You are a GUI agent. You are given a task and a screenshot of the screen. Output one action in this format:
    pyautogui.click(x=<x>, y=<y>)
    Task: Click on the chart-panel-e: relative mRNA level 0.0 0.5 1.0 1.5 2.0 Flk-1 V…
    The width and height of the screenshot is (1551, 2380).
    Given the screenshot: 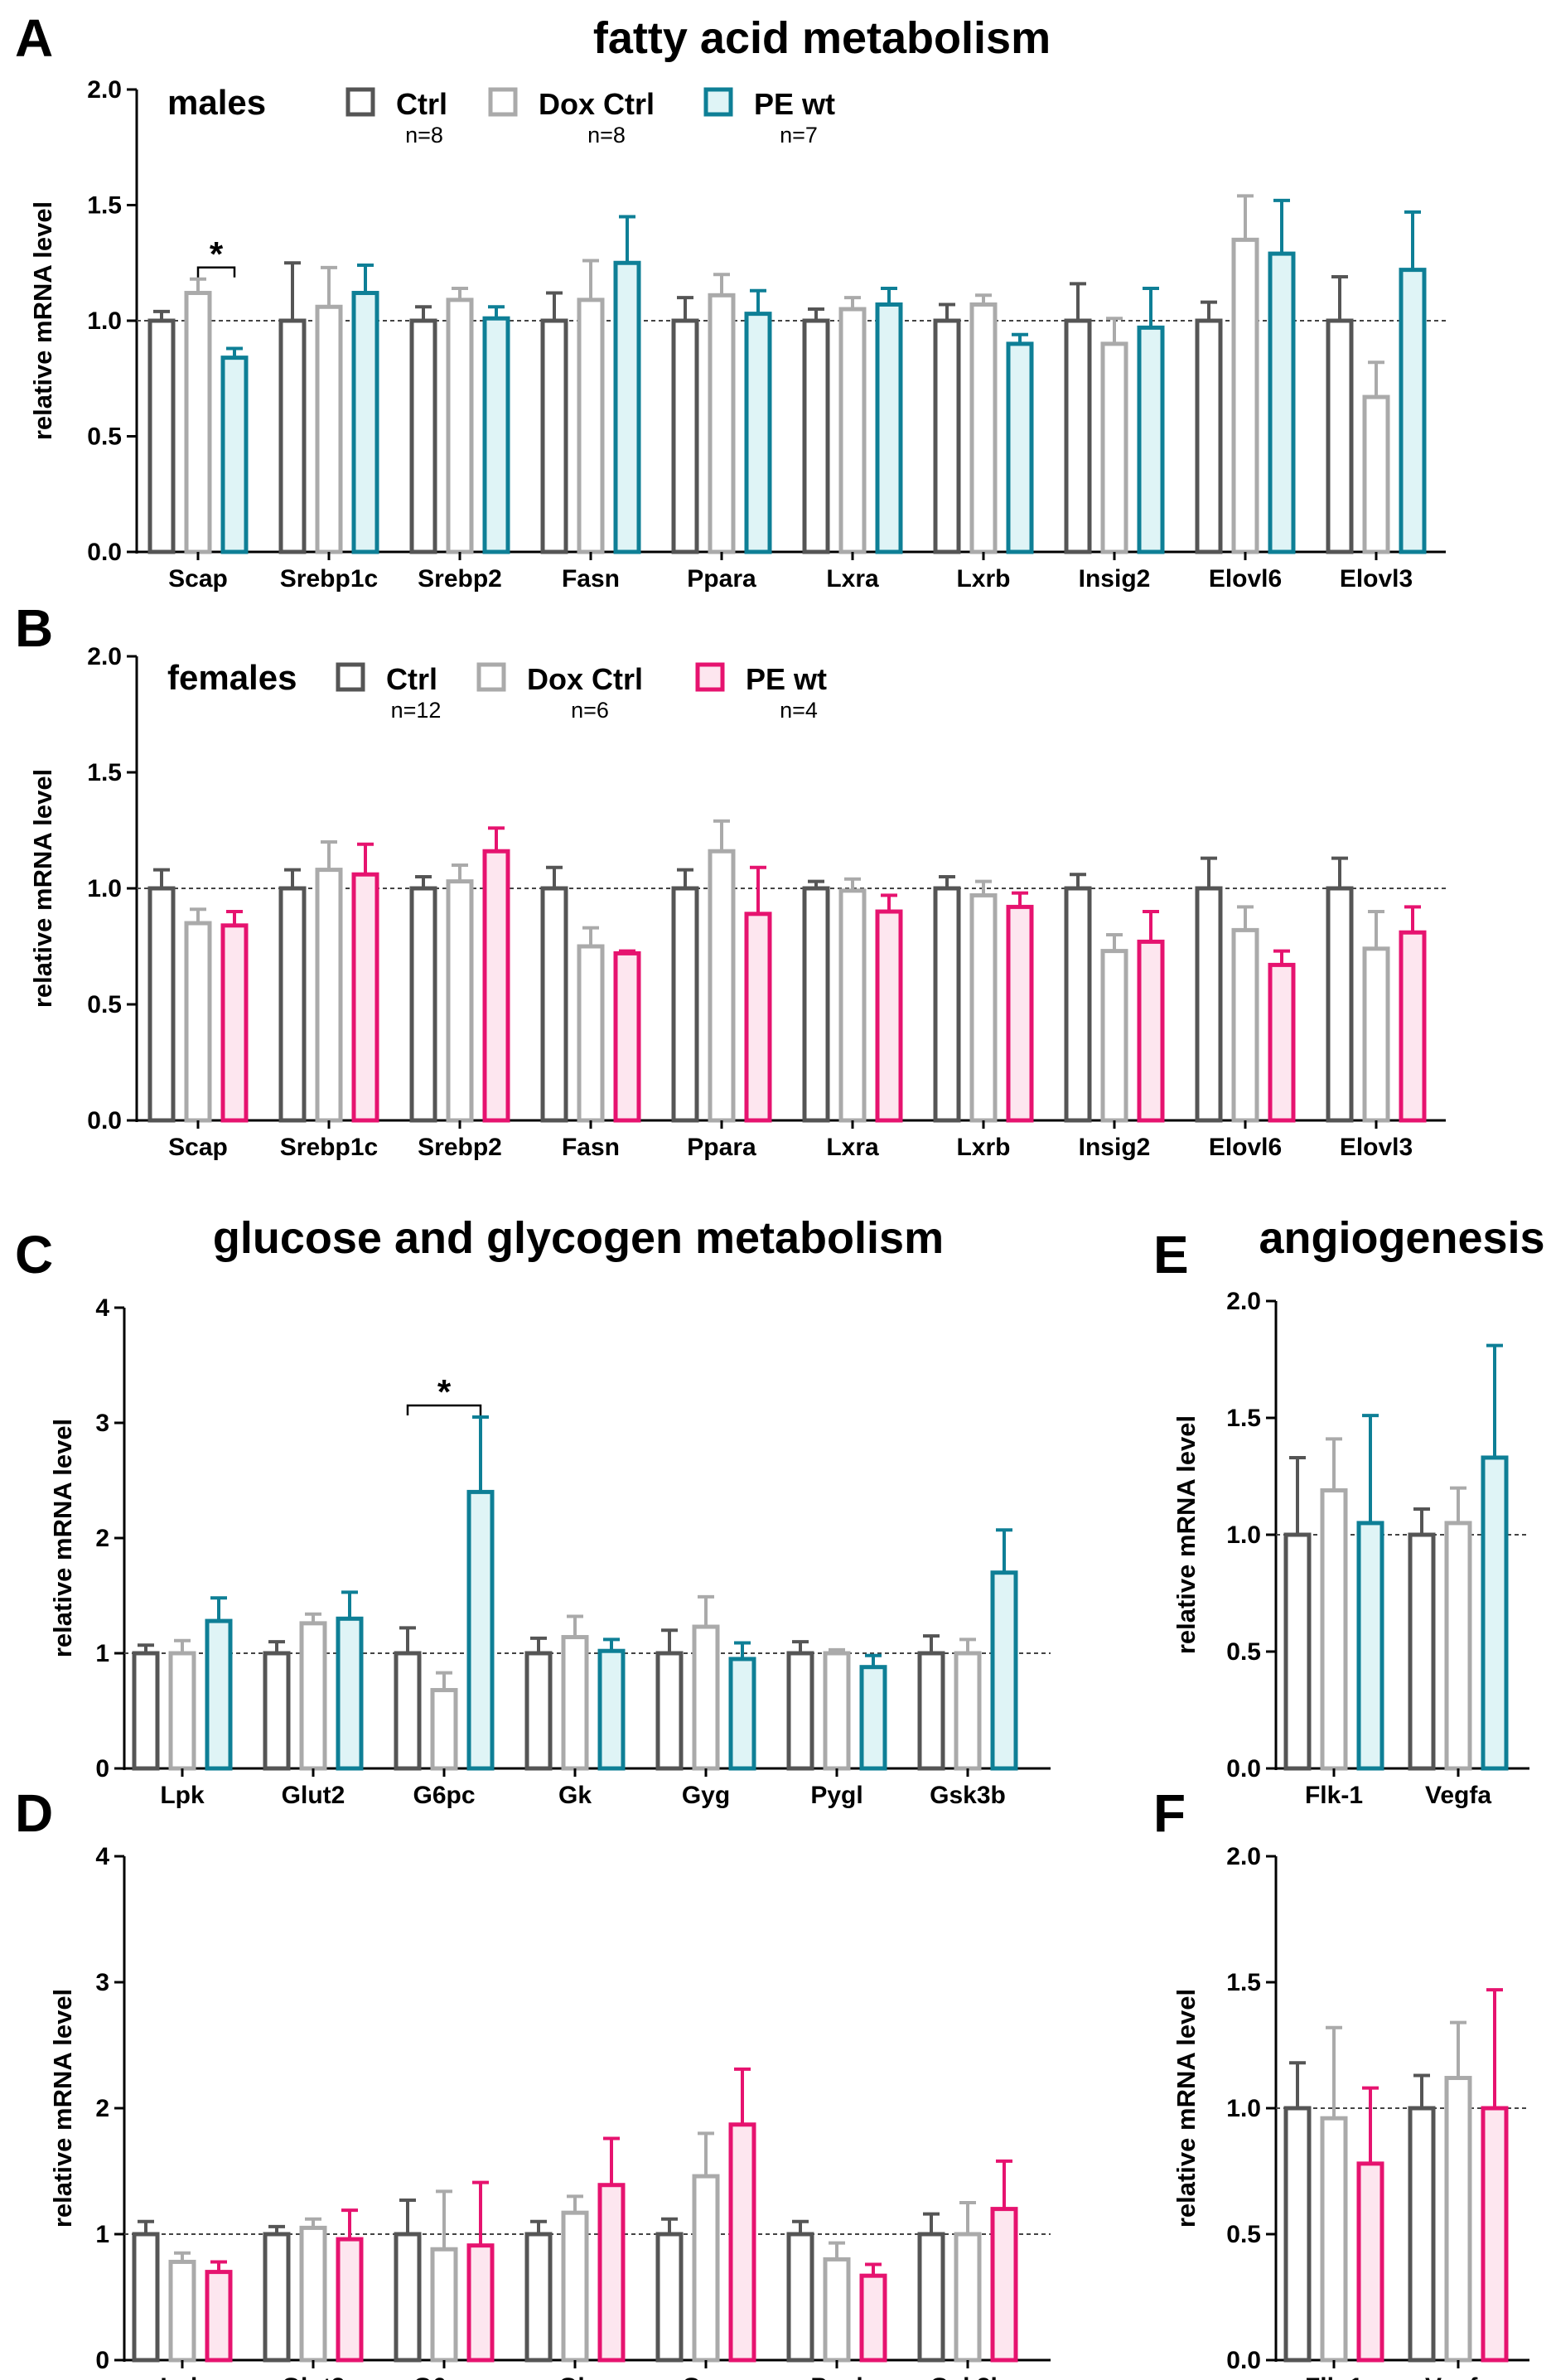 What is the action you would take?
    pyautogui.click(x=1351, y=1548)
    